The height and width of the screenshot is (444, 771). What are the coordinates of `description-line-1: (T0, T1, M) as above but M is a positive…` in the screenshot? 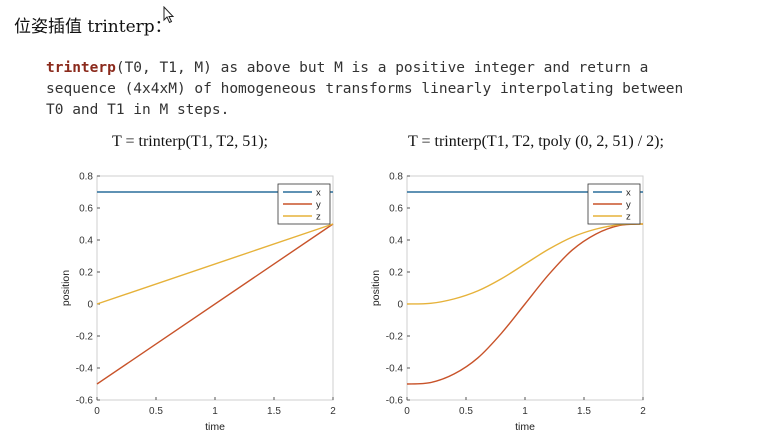 It's located at (382, 68).